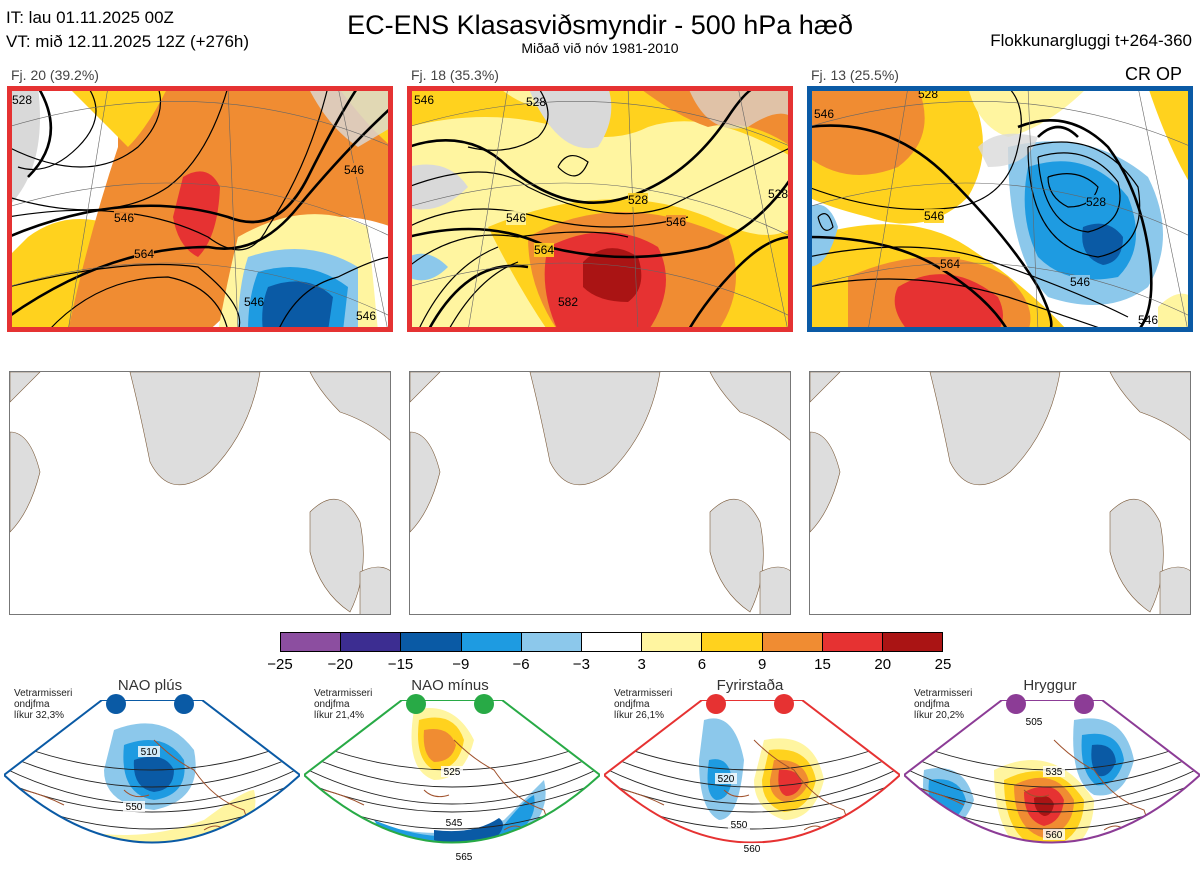 The height and width of the screenshot is (871, 1200). I want to click on regime-map: 520 550 560, so click(752, 777).